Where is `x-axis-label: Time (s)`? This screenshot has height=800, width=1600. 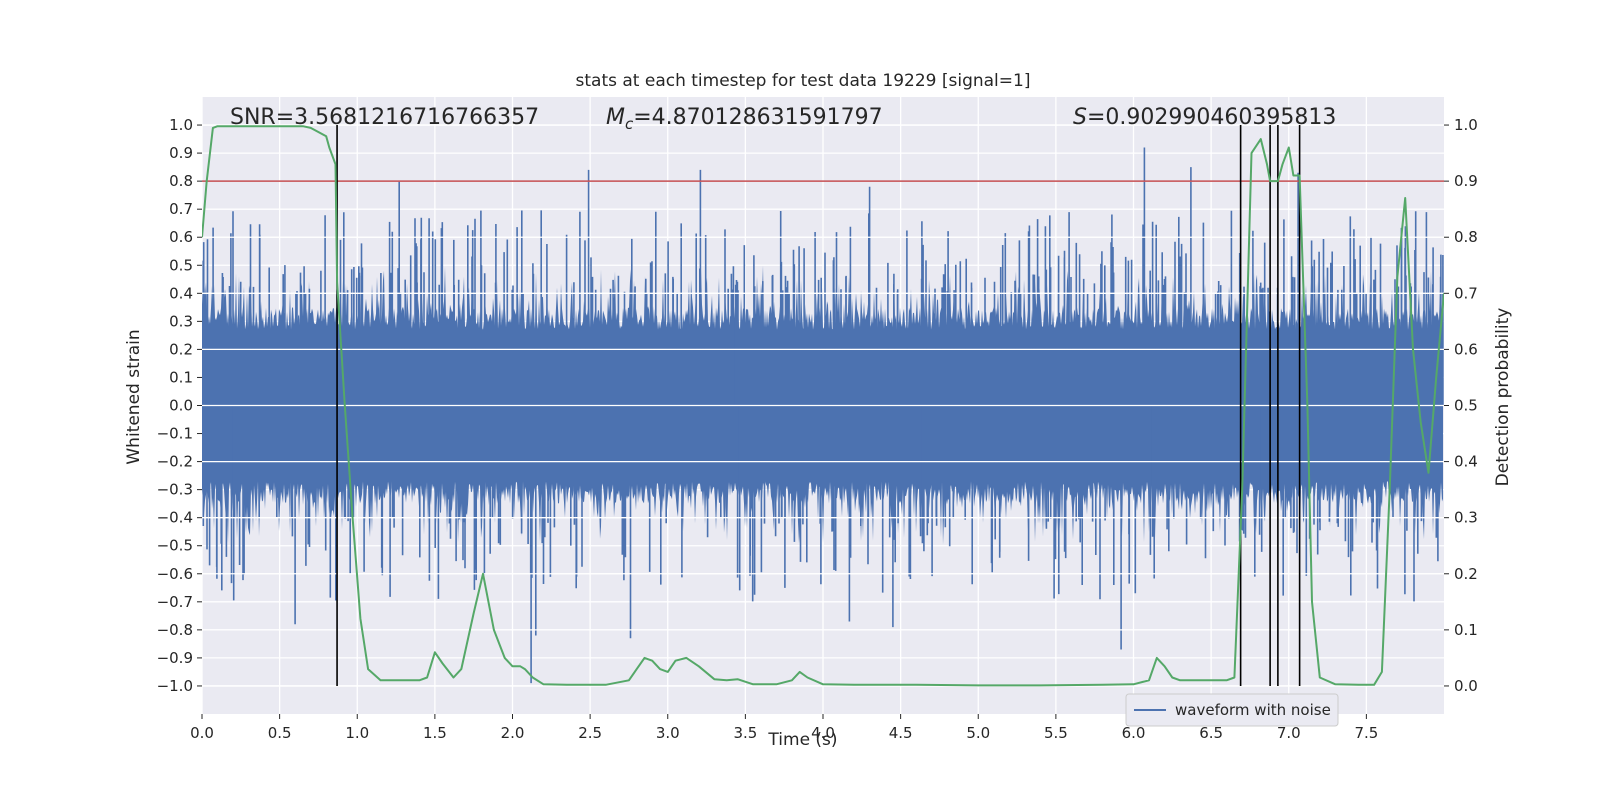
x-axis-label: Time (s) is located at coordinates (802, 740).